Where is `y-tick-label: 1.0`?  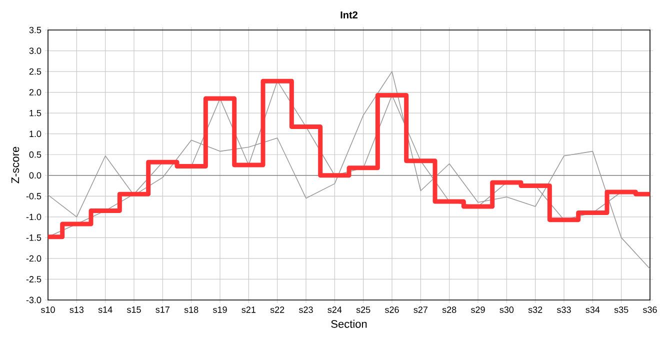 y-tick-label: 1.0 is located at coordinates (36, 134).